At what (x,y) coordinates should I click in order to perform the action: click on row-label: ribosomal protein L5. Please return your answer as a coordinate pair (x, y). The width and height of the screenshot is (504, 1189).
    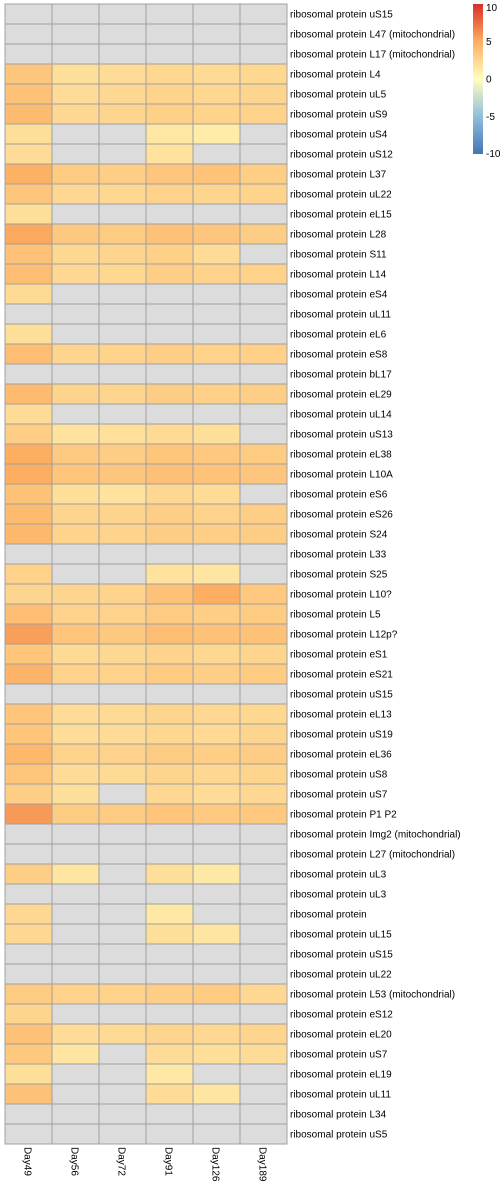
    Looking at the image, I should click on (335, 615).